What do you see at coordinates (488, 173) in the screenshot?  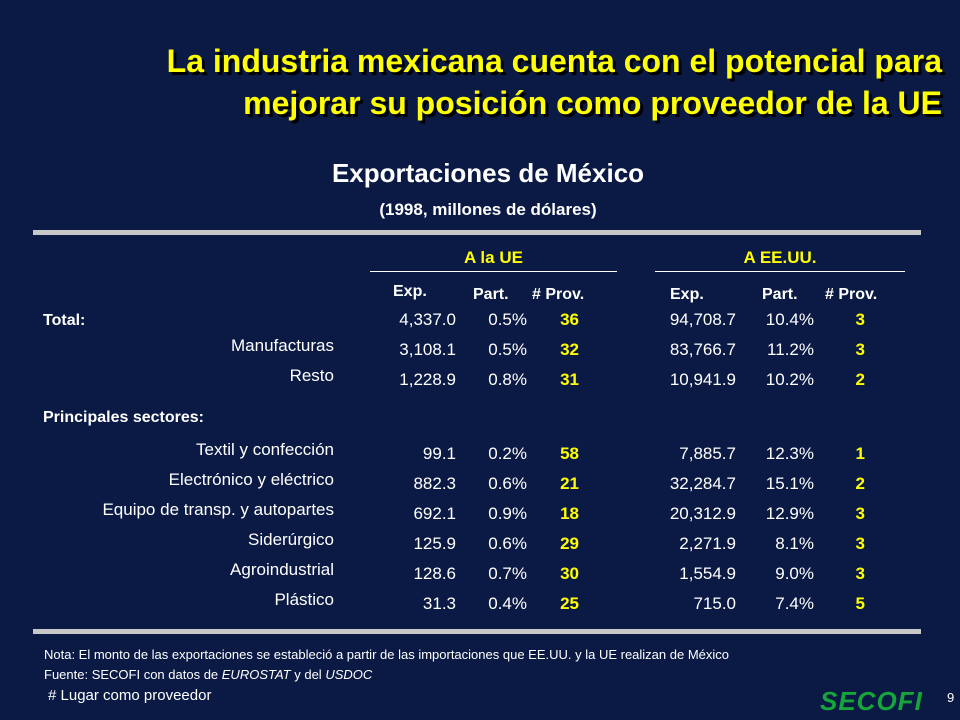 I see `table-title: Exportaciones de México` at bounding box center [488, 173].